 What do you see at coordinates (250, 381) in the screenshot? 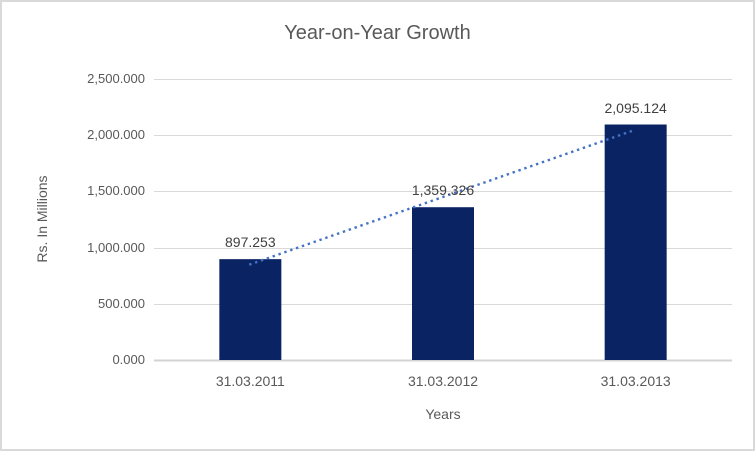
I see `x-tick-label: 31.03.2011` at bounding box center [250, 381].